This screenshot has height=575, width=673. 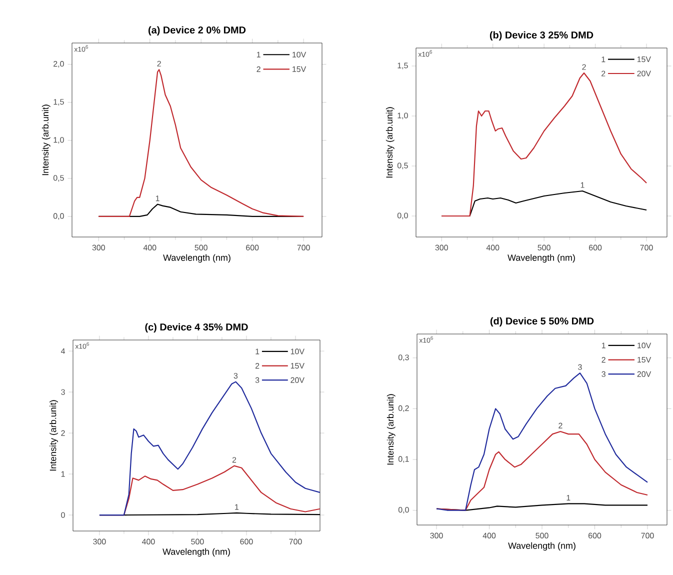 I want to click on chart-title: (b) Device 3 25% DMD, so click(x=542, y=35).